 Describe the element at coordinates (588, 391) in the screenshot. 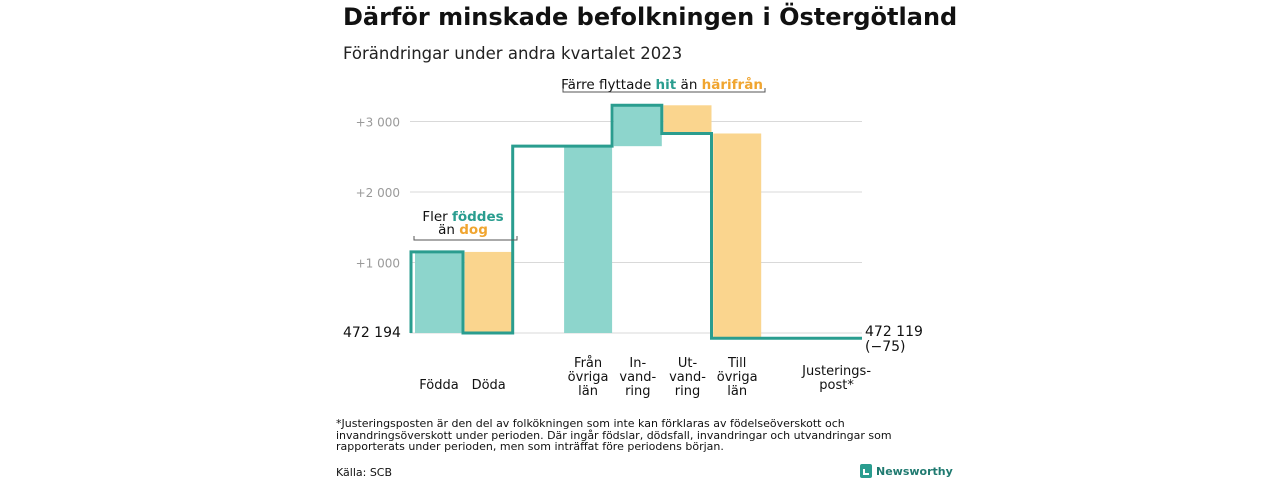

I see `category-label-fran_ovriga_lan: län` at that location.